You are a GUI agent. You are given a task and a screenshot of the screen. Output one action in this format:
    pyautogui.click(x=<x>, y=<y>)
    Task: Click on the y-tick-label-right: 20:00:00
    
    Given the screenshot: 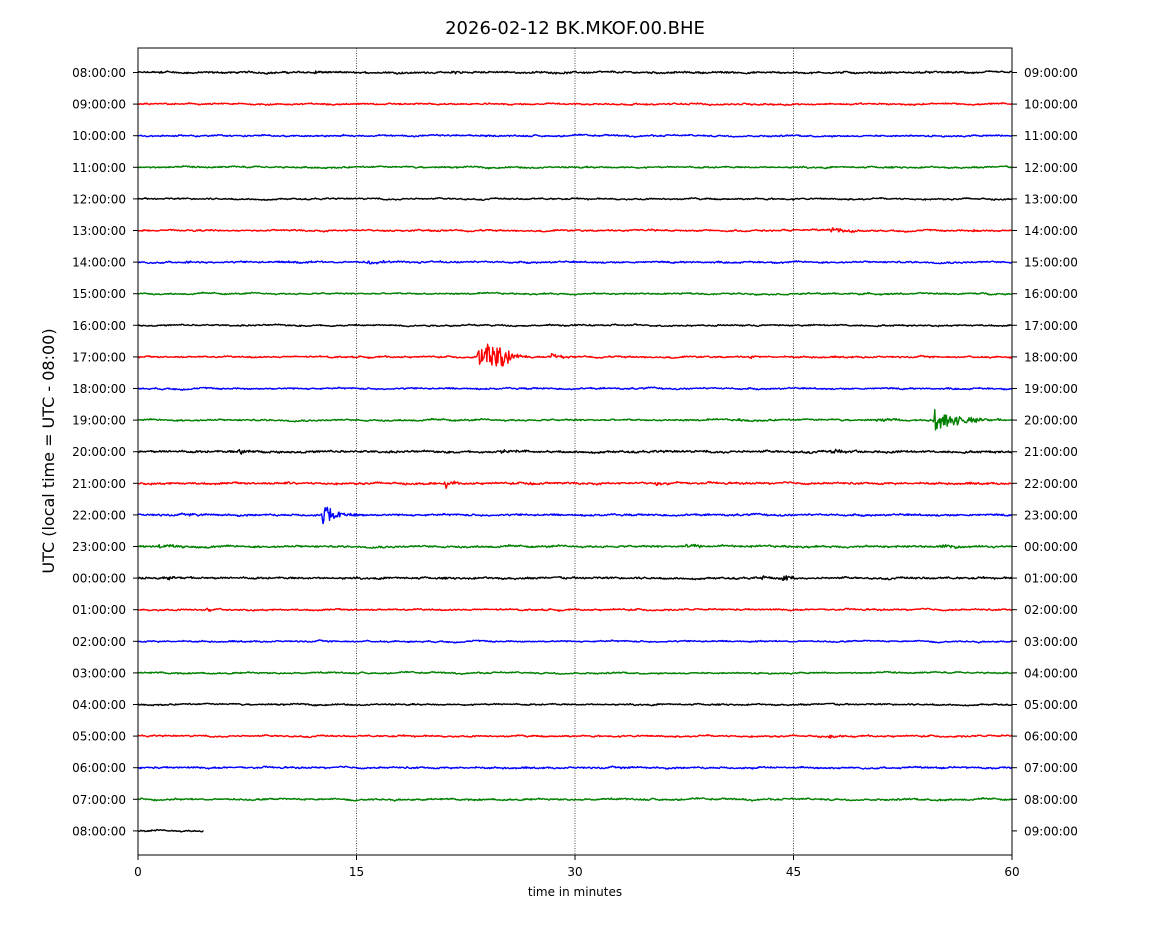 What is the action you would take?
    pyautogui.click(x=1051, y=421)
    